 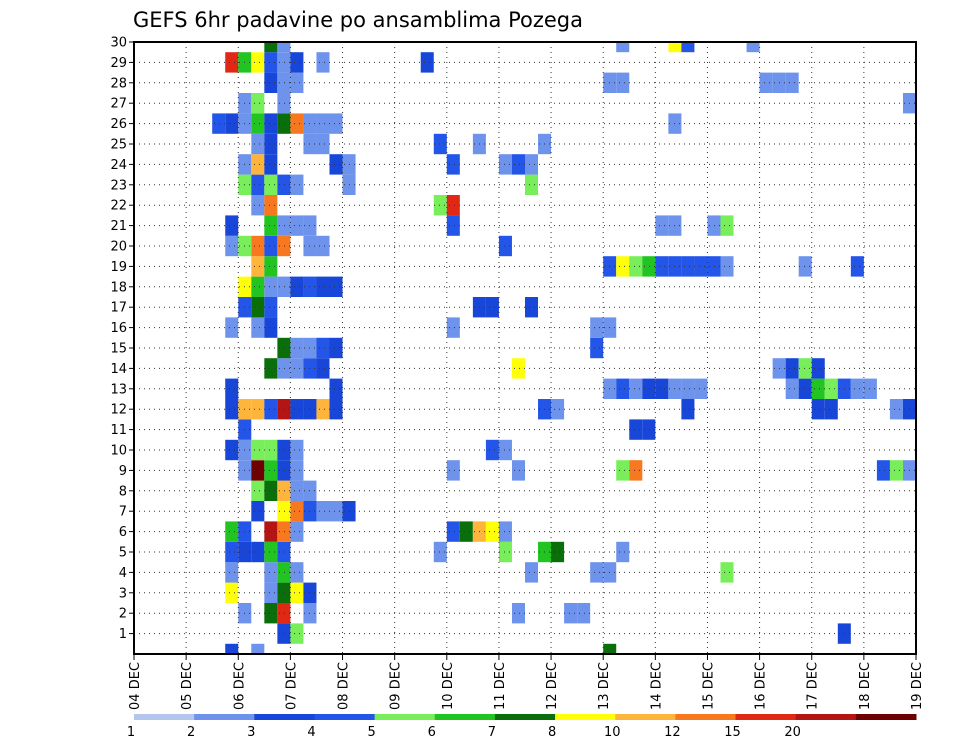 What do you see at coordinates (118, 389) in the screenshot?
I see `y-tick-label: 13` at bounding box center [118, 389].